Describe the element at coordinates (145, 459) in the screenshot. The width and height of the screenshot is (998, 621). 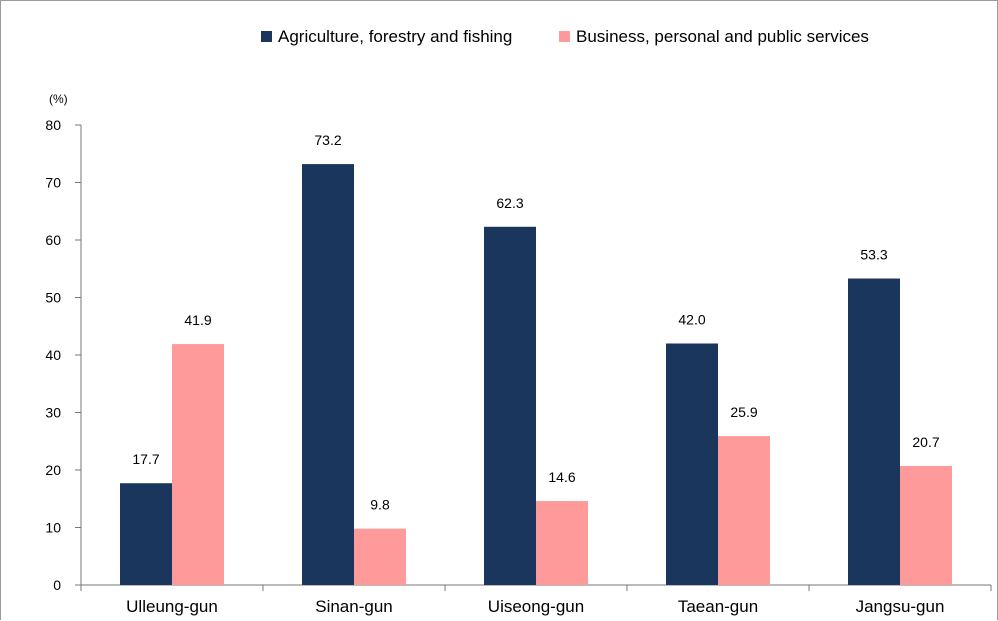
I see `data-label: 17.7` at that location.